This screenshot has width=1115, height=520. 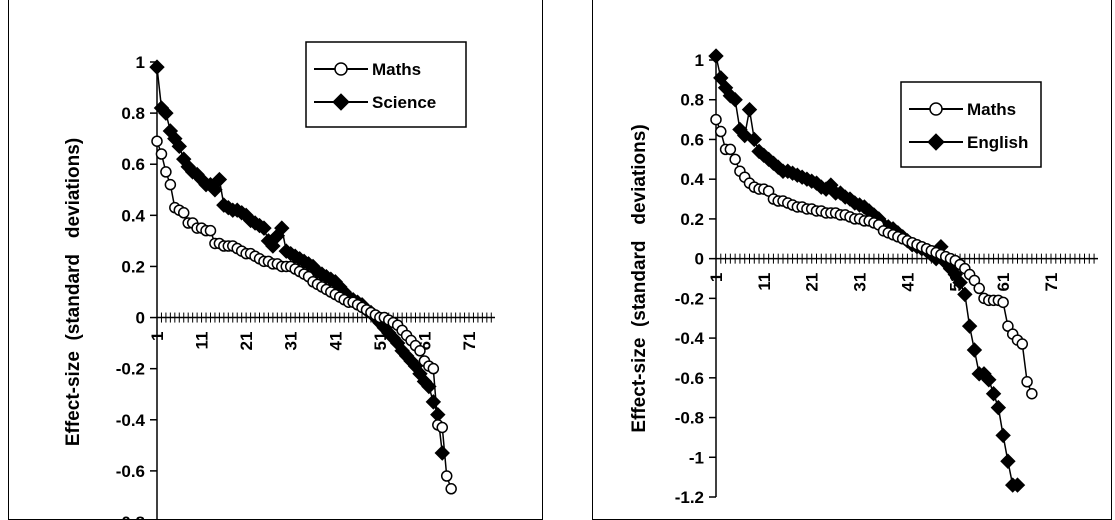 What do you see at coordinates (1003, 282) in the screenshot?
I see `x-tick-label: 61` at bounding box center [1003, 282].